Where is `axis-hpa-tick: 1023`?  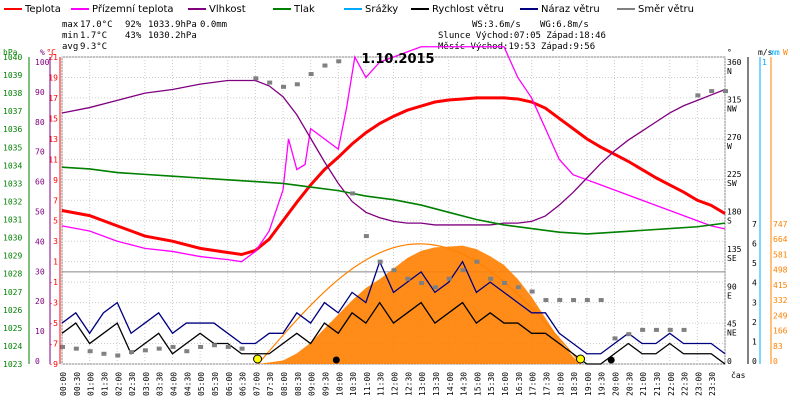
axis-hpa-tick: 1023 is located at coordinates (12, 364).